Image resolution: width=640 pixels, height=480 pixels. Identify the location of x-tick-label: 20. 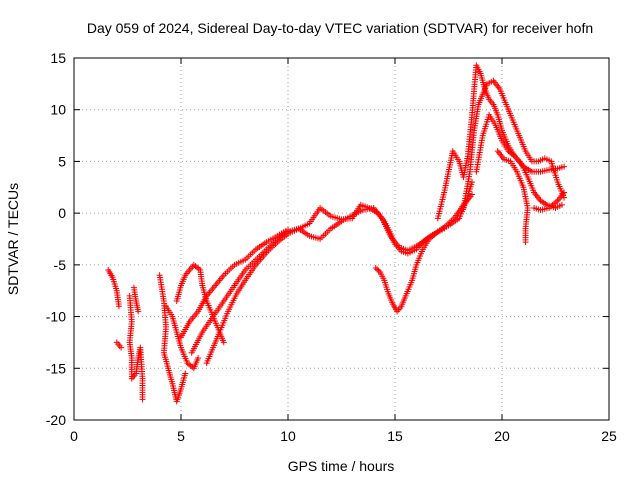
(502, 436).